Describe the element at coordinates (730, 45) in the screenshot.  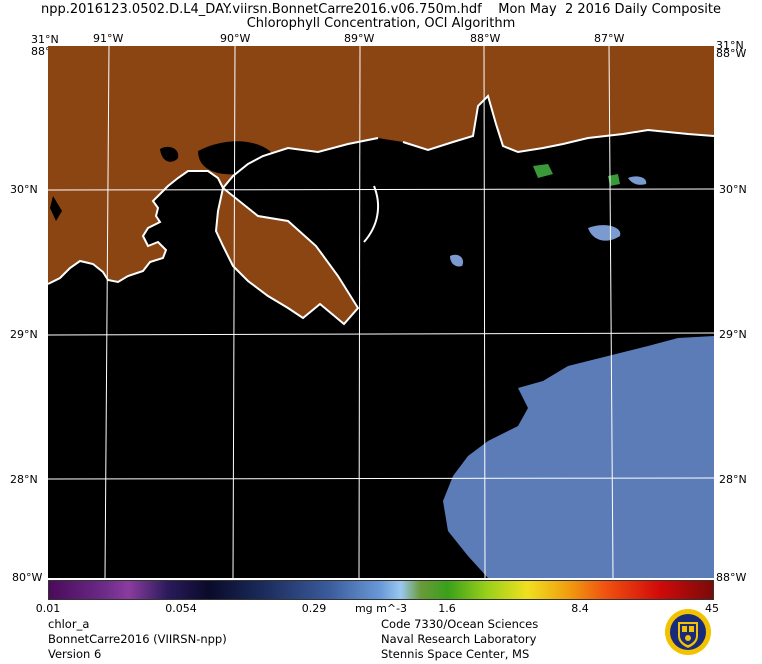
I see `corner-label-top-right-lat: 31°N` at that location.